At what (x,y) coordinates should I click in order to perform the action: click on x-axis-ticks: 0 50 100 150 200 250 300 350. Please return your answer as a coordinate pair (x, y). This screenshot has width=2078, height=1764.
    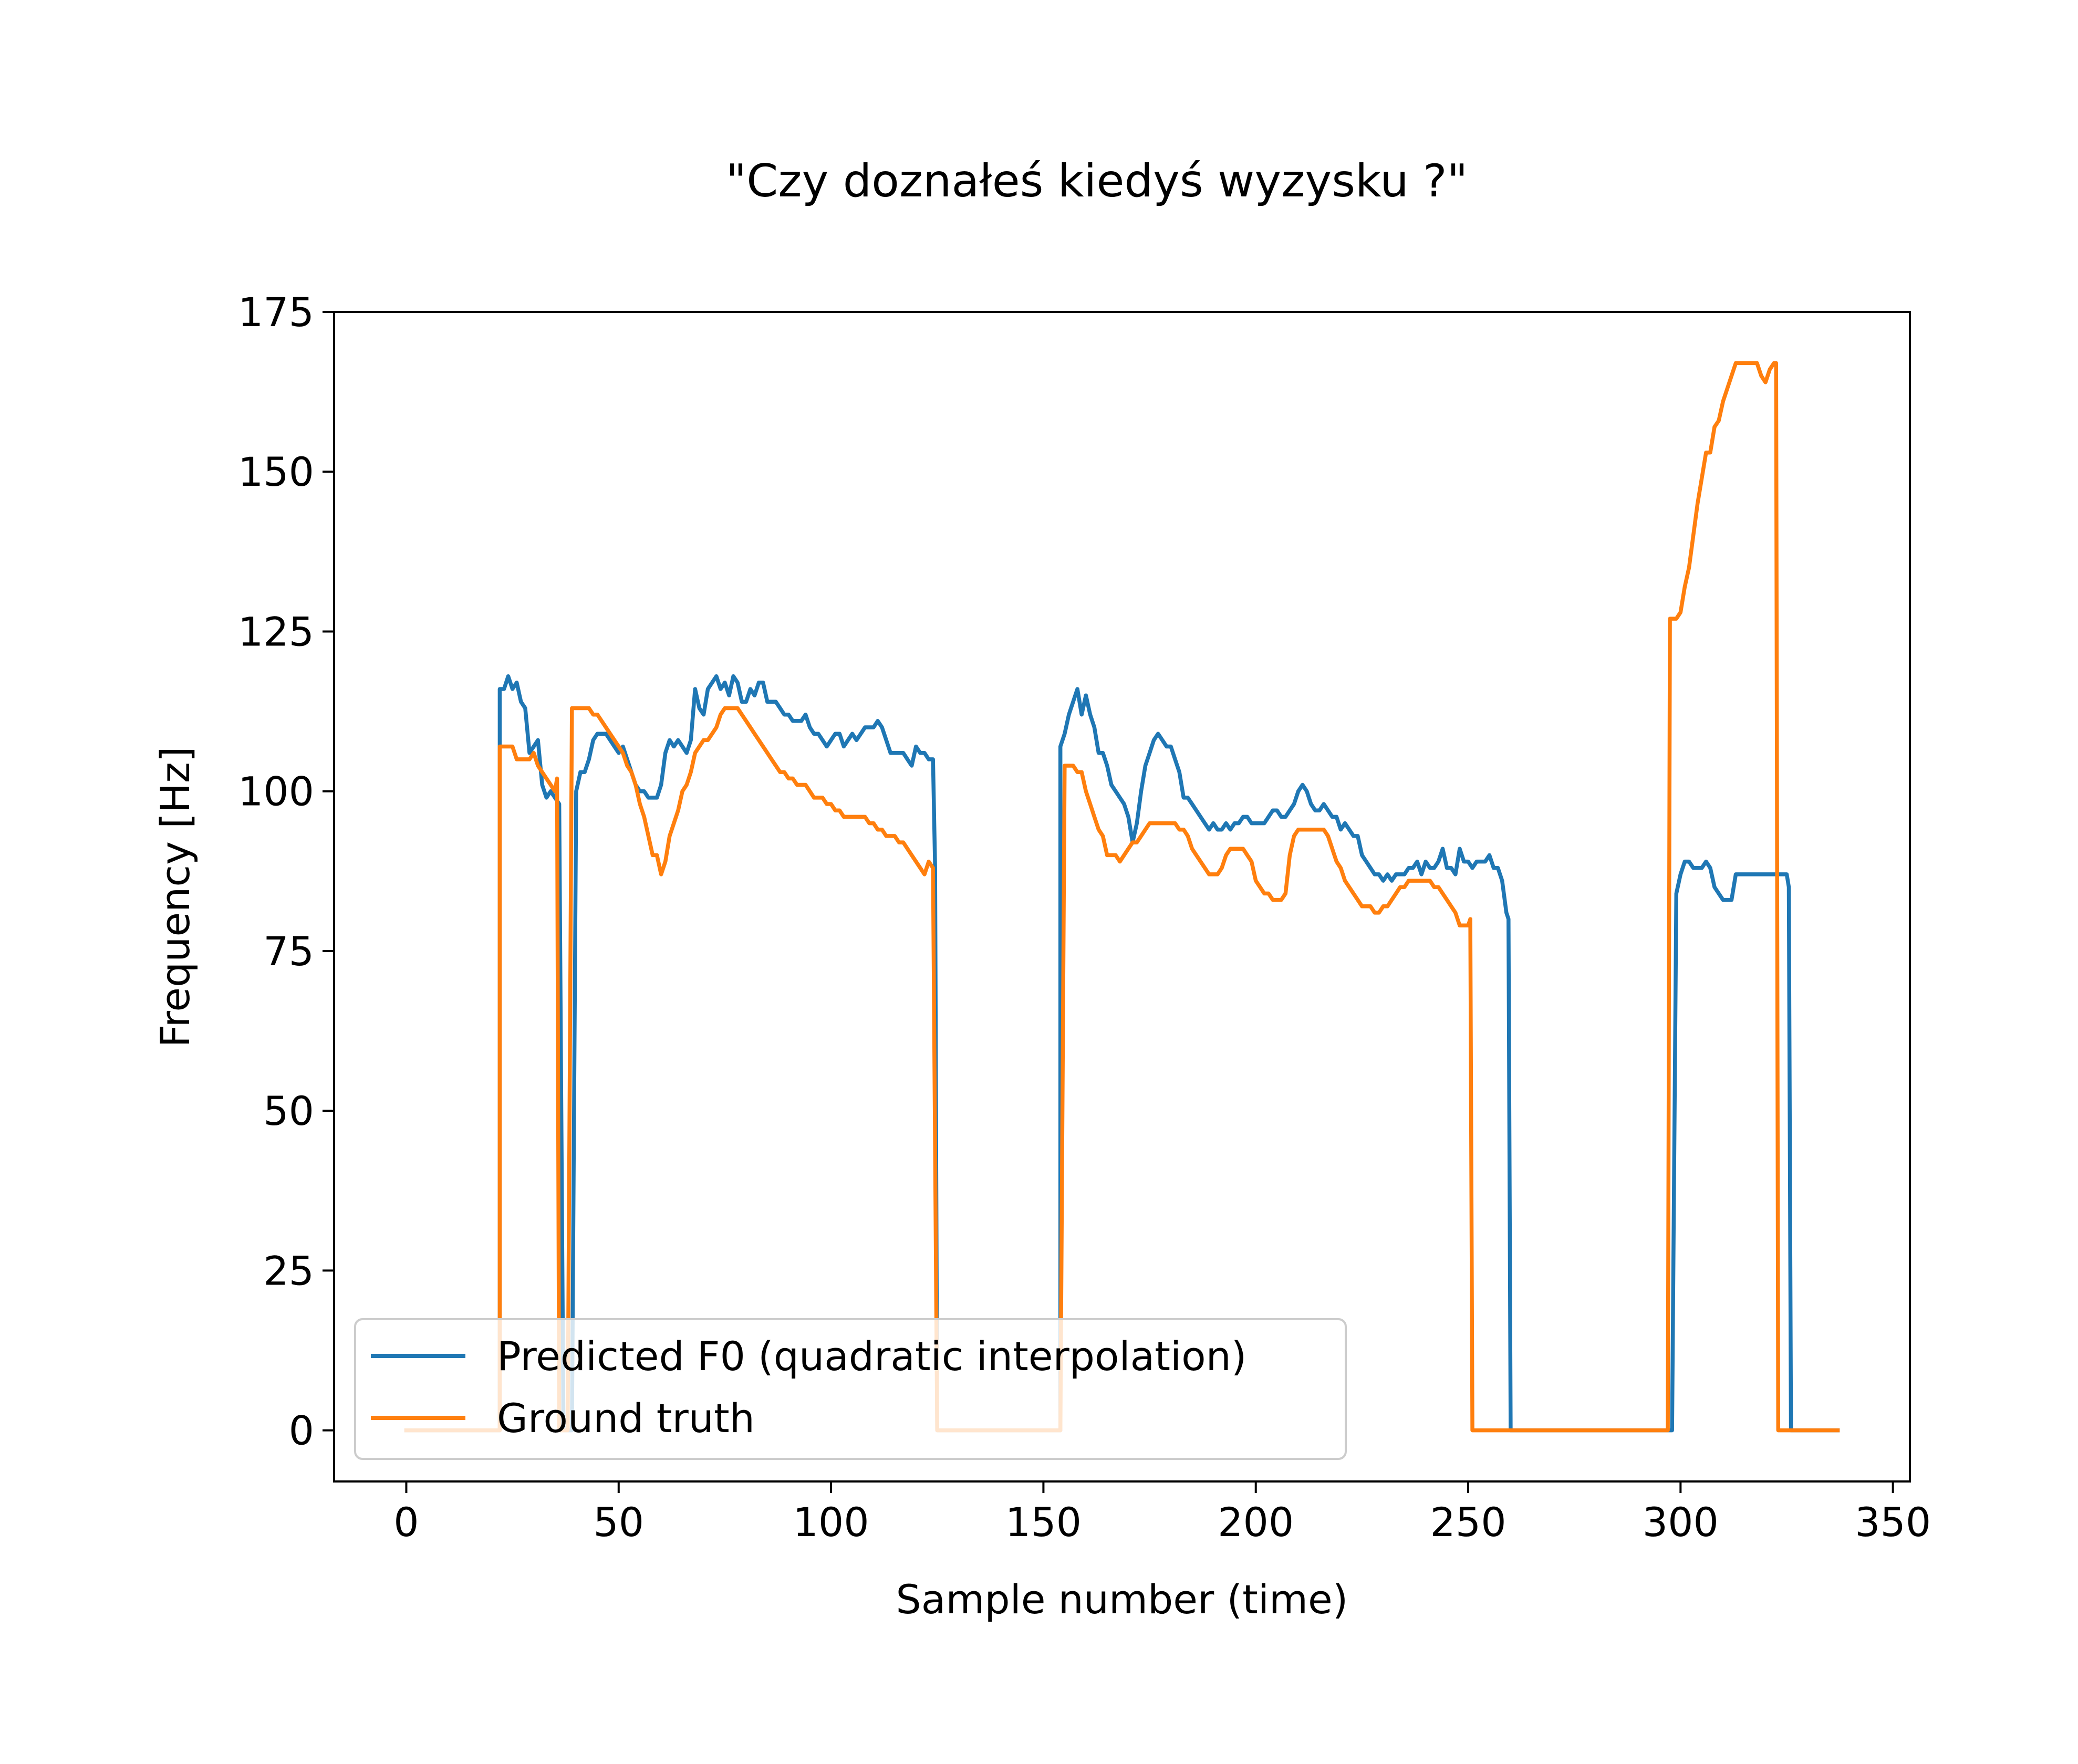
    Looking at the image, I should click on (1162, 1514).